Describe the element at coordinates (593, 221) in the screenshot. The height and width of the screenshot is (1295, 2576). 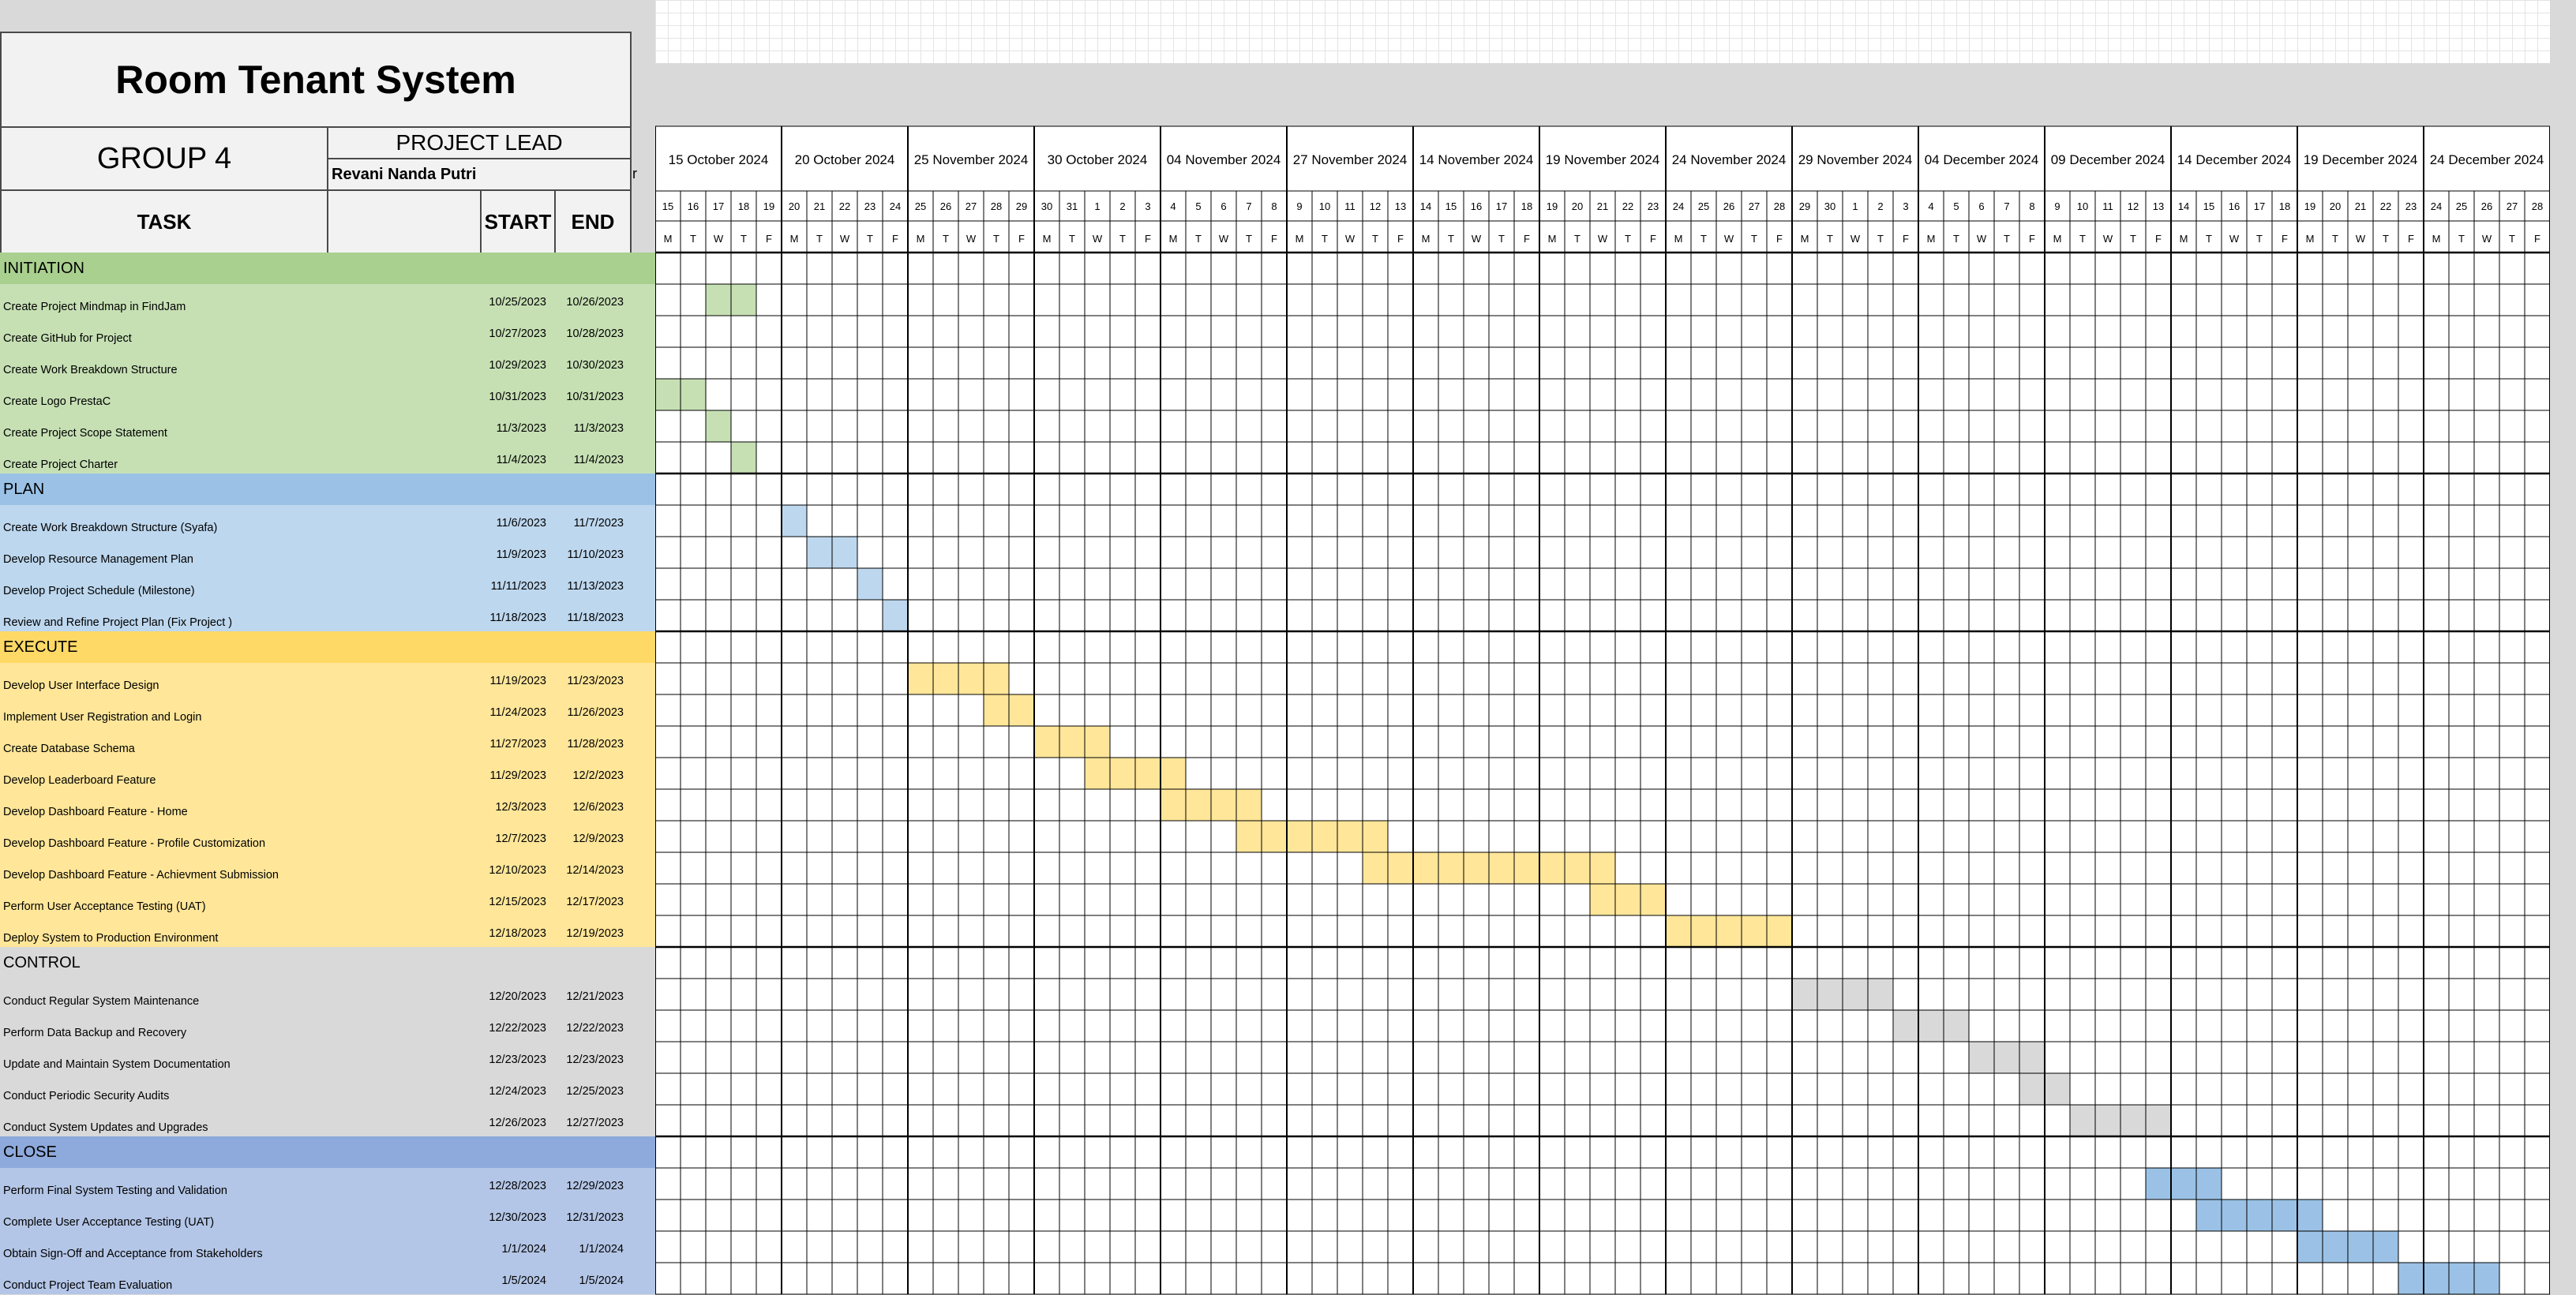
I see `end-column-label: END` at that location.